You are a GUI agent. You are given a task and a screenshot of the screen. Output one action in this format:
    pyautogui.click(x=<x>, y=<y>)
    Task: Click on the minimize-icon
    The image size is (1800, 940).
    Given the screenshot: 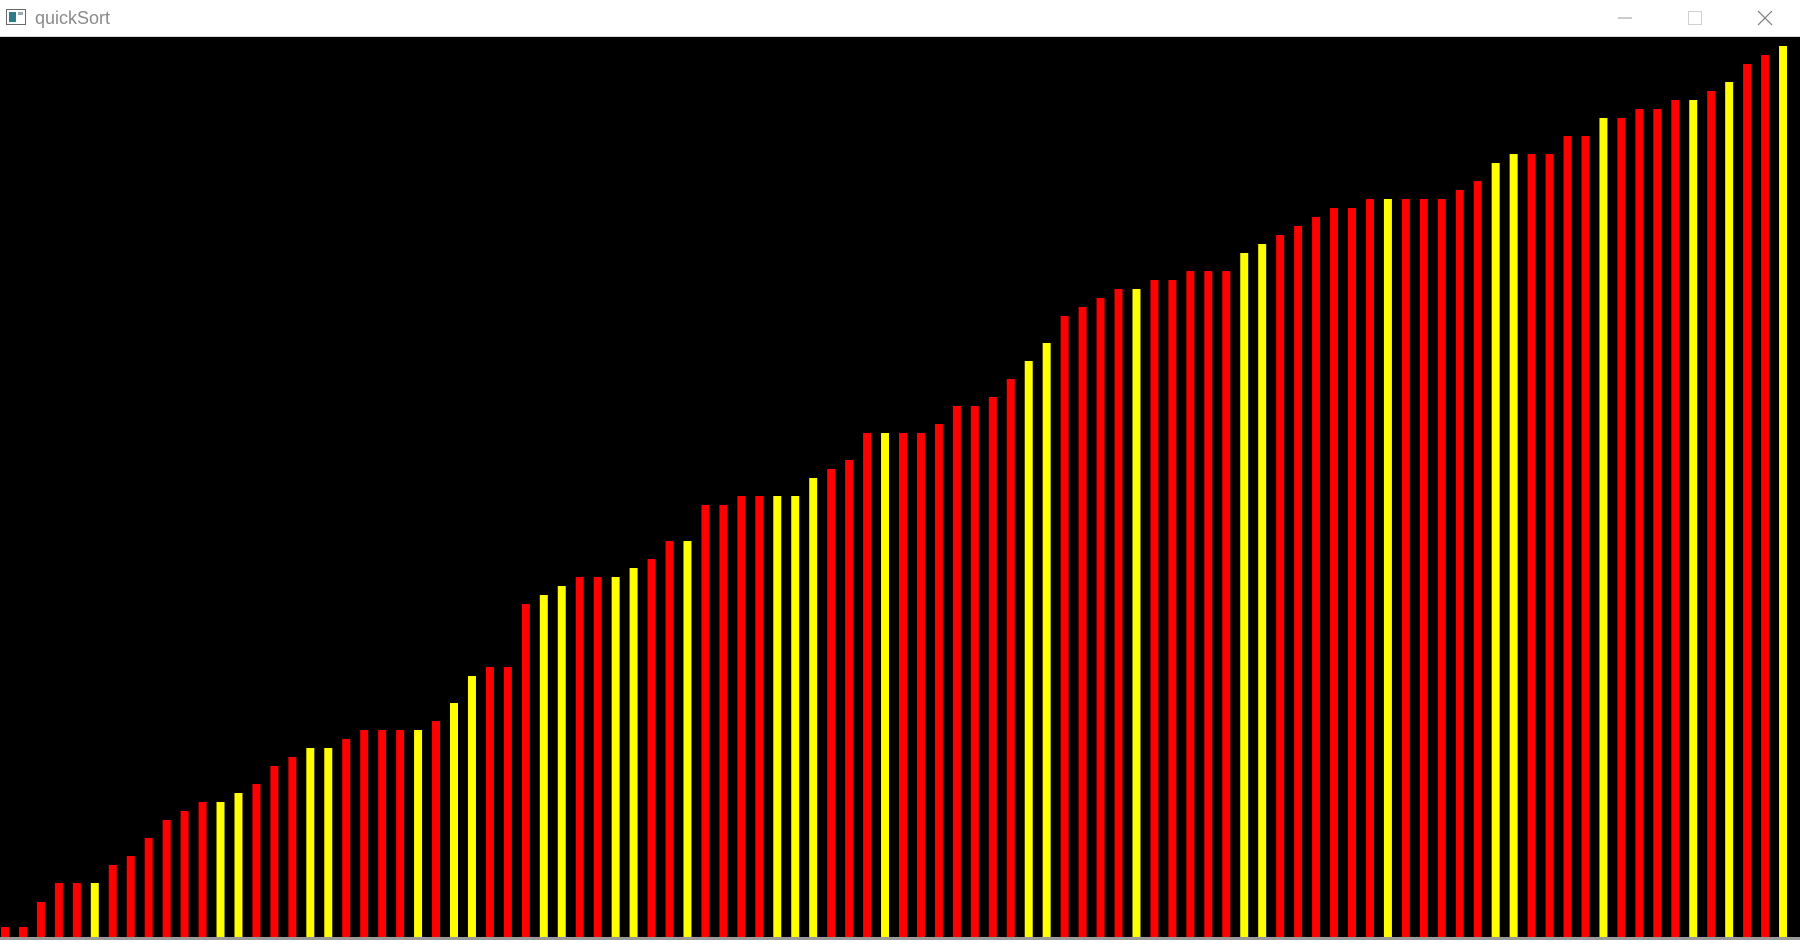 What is the action you would take?
    pyautogui.click(x=1625, y=18)
    